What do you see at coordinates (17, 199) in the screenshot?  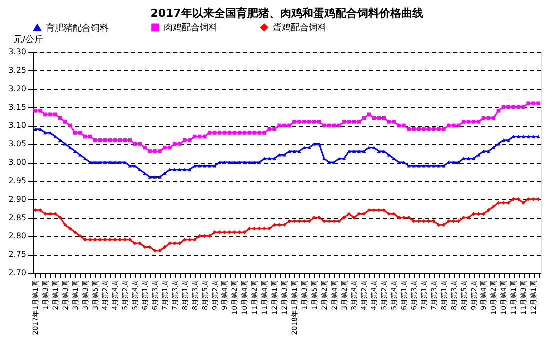 I see `y-tick-label: 2.90` at bounding box center [17, 199].